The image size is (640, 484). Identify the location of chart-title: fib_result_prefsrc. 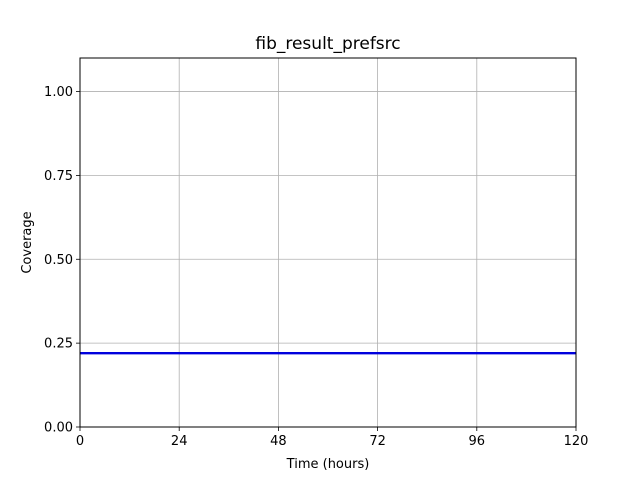
(327, 44).